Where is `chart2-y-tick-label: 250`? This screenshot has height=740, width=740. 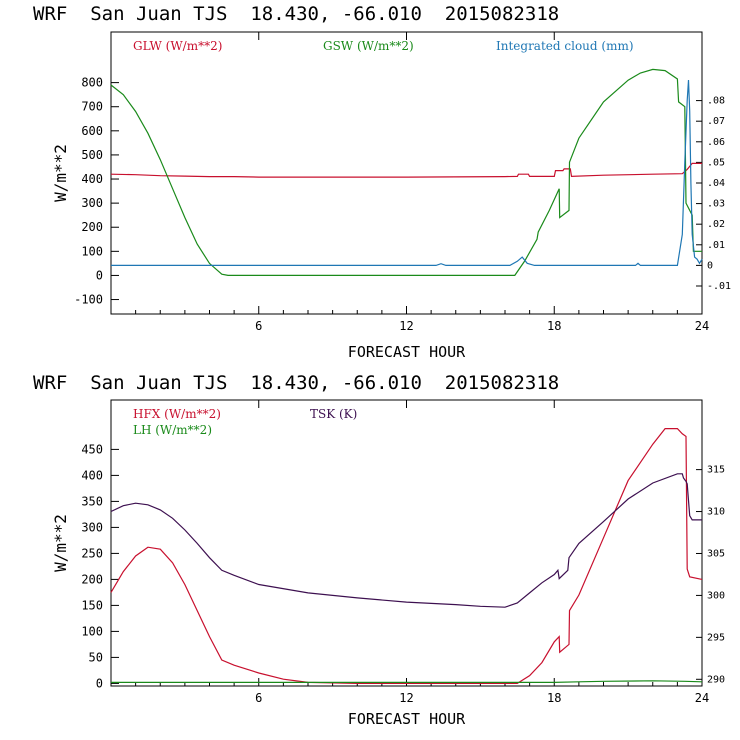
chart2-y-tick-label: 250 is located at coordinates (92, 553).